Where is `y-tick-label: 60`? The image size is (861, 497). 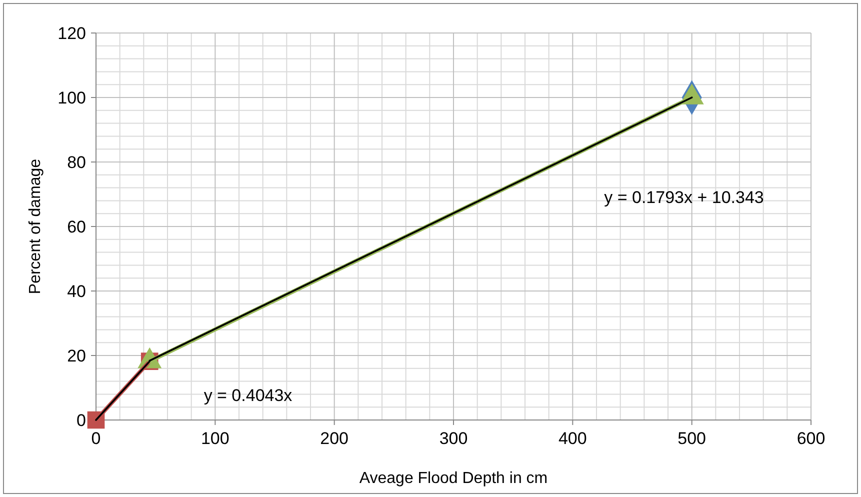 y-tick-label: 60 is located at coordinates (76, 227).